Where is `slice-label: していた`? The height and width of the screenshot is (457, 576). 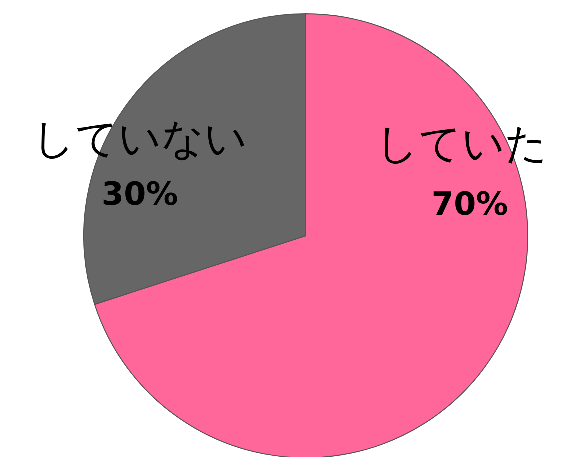 slice-label: していた is located at coordinates (462, 143).